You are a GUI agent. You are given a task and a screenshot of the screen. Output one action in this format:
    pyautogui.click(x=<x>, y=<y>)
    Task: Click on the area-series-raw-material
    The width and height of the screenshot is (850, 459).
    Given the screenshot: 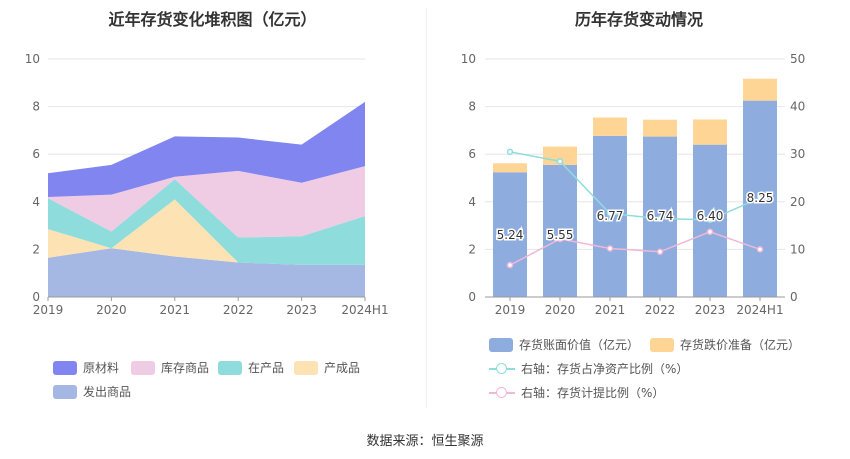 What is the action you would take?
    pyautogui.click(x=206, y=149)
    